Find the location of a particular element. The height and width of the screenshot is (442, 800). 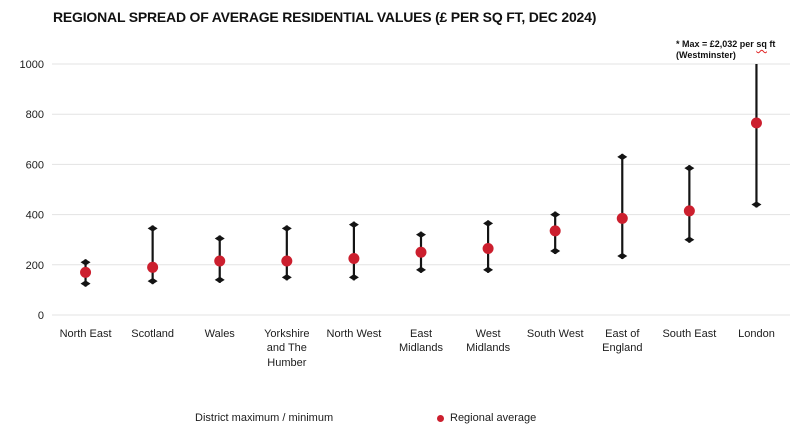

x-axis-label: East of England is located at coordinates (622, 341).